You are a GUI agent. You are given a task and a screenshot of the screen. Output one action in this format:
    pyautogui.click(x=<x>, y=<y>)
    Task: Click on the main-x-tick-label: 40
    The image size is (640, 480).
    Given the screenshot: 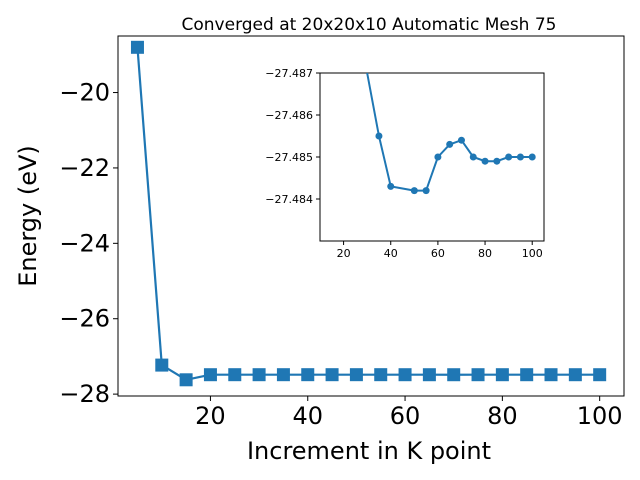 What is the action you would take?
    pyautogui.click(x=307, y=416)
    